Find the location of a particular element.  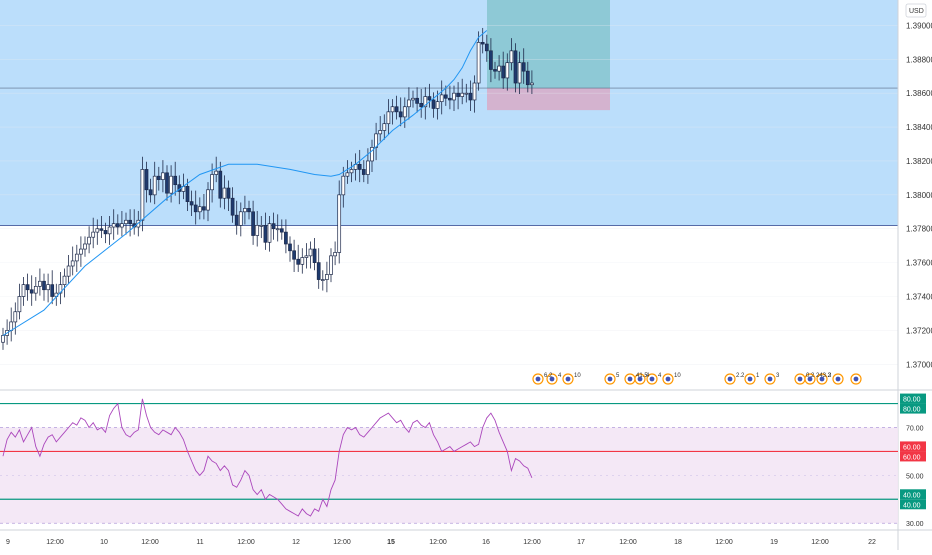

x-tick-label: 18 is located at coordinates (678, 542).